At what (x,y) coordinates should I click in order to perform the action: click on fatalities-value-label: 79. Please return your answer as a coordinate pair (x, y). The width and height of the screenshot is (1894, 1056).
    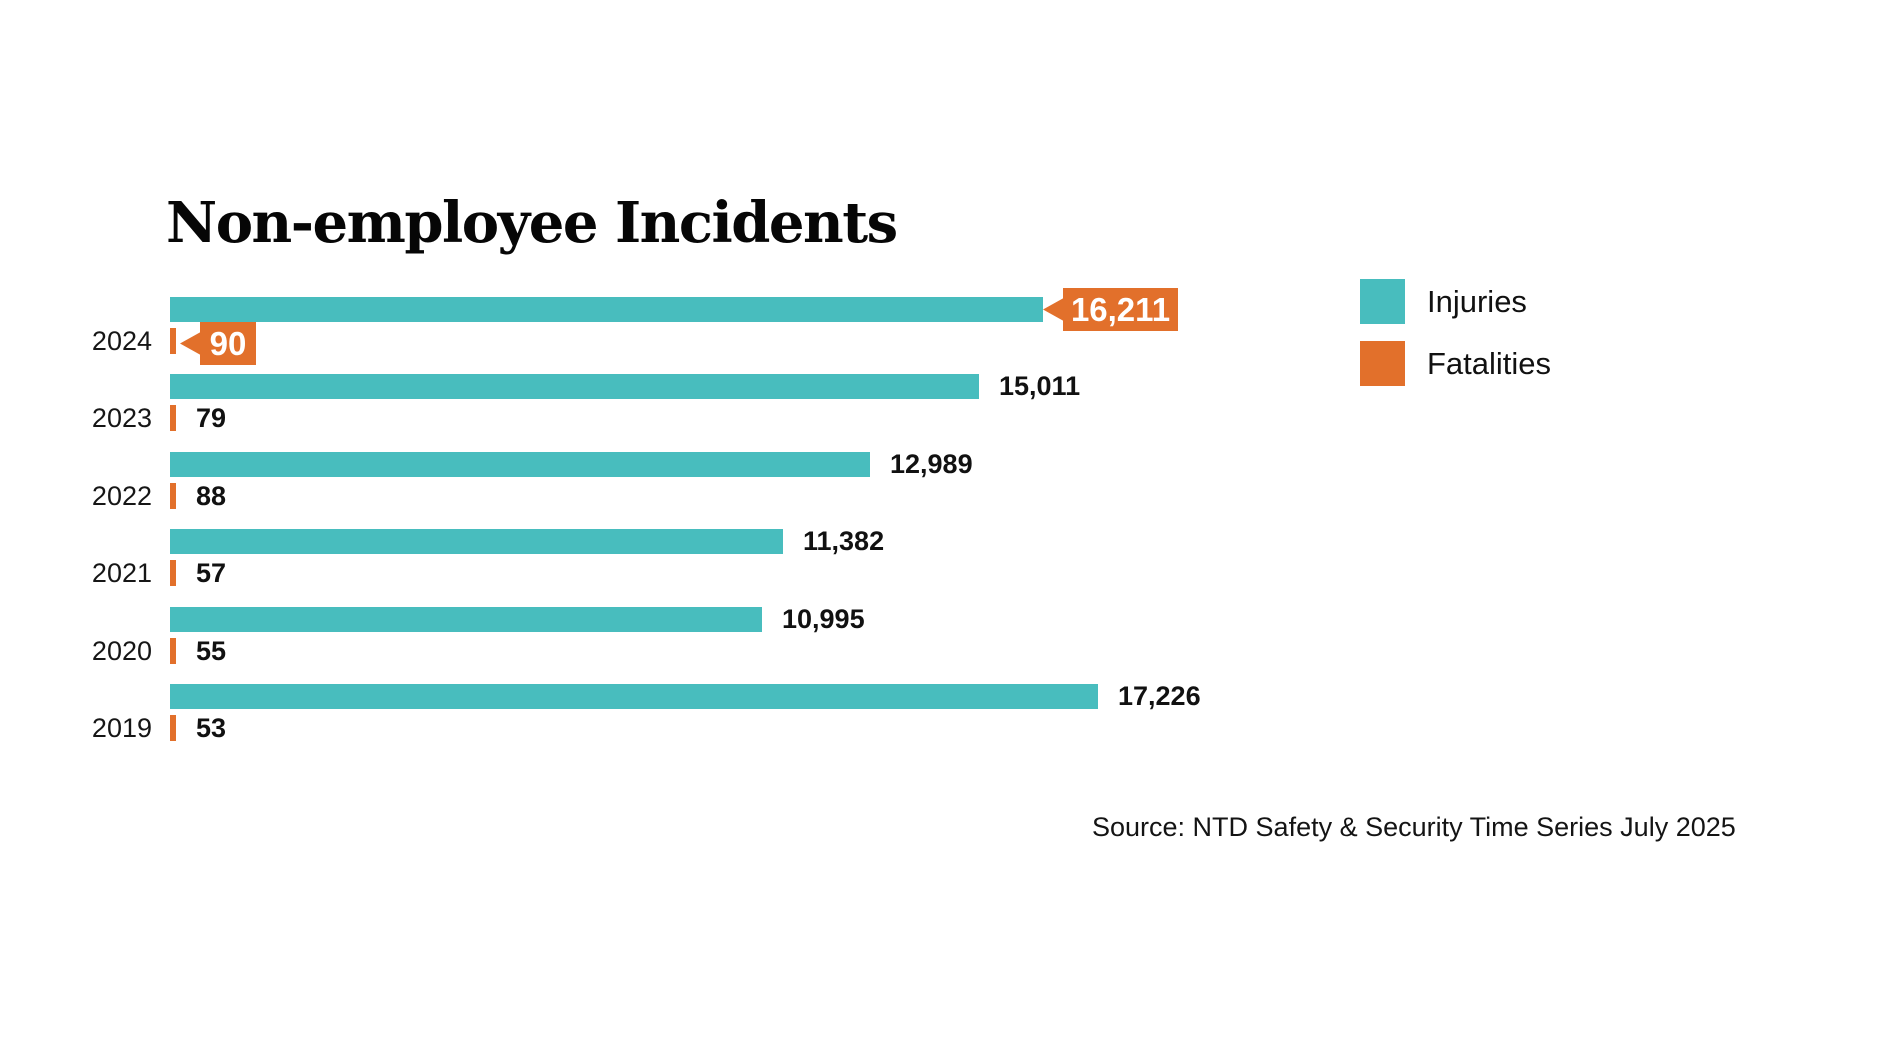
    Looking at the image, I should click on (211, 418).